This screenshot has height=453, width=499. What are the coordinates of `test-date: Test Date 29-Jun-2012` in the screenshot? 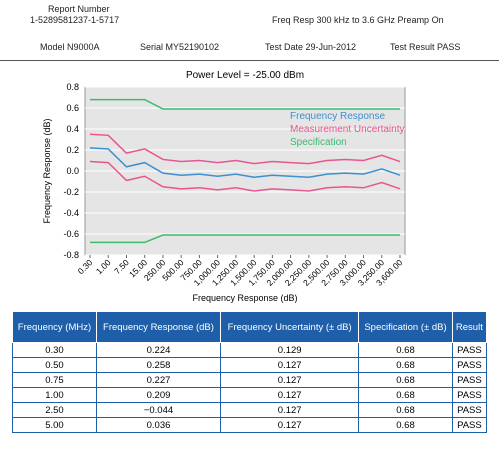 It's located at (311, 47).